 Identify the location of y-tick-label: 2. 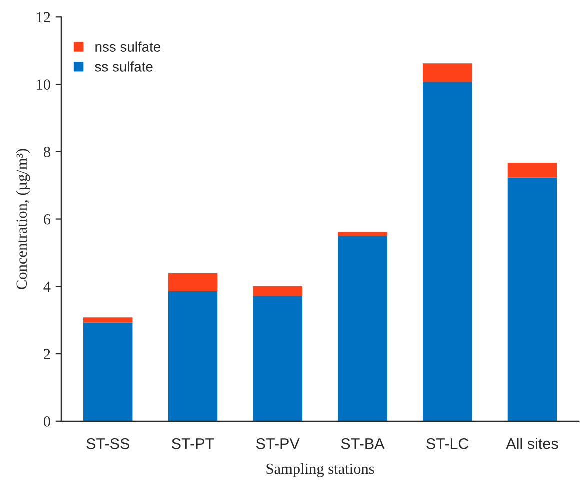
(47, 354).